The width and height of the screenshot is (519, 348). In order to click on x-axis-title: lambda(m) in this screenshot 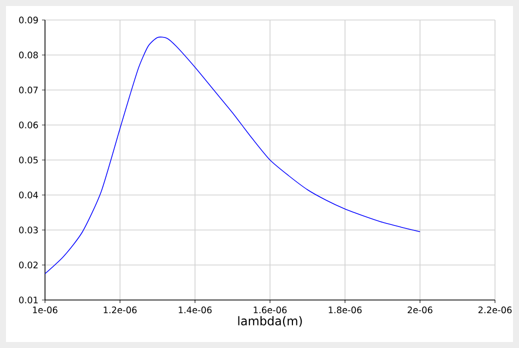, I will do `click(270, 321)`.